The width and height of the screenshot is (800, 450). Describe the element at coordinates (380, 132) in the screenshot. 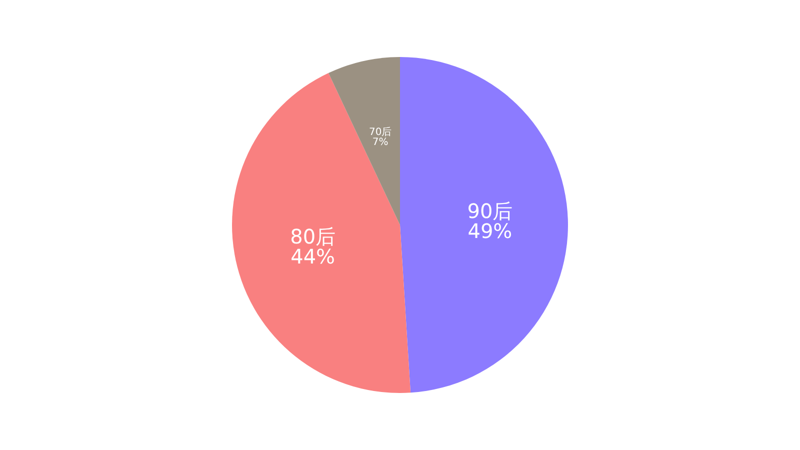

I see `slice-label: 70后` at that location.